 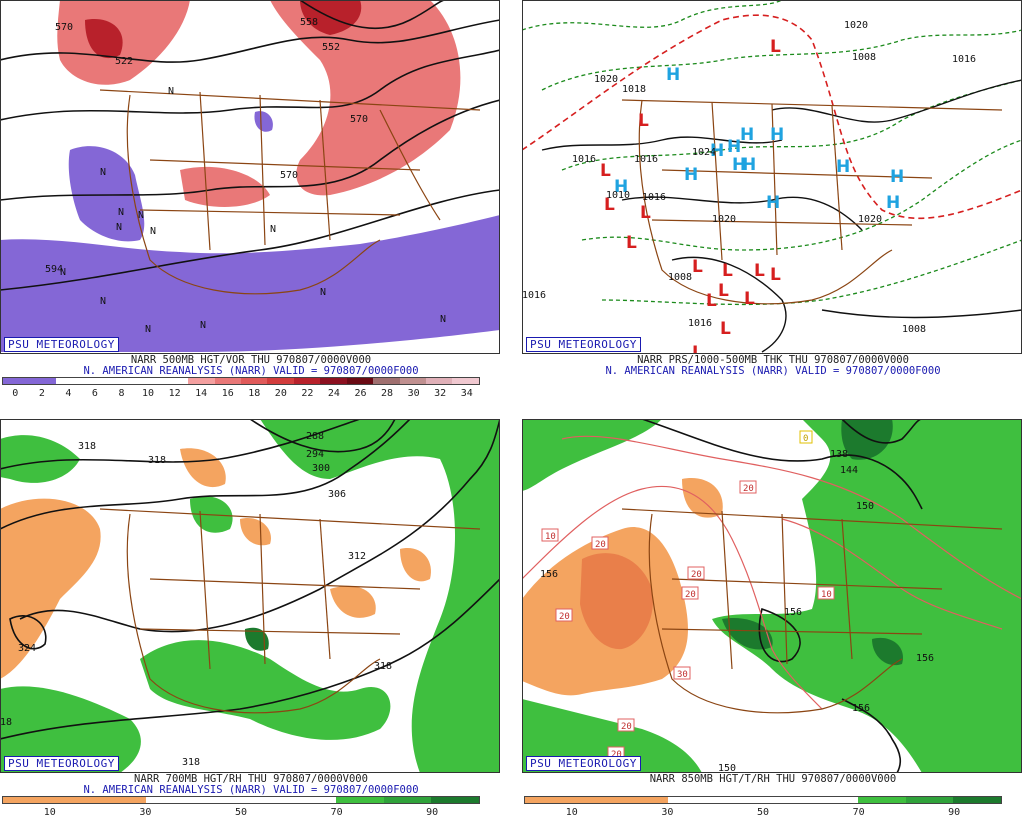 I want to click on contour-label: 150, so click(x=865, y=506).